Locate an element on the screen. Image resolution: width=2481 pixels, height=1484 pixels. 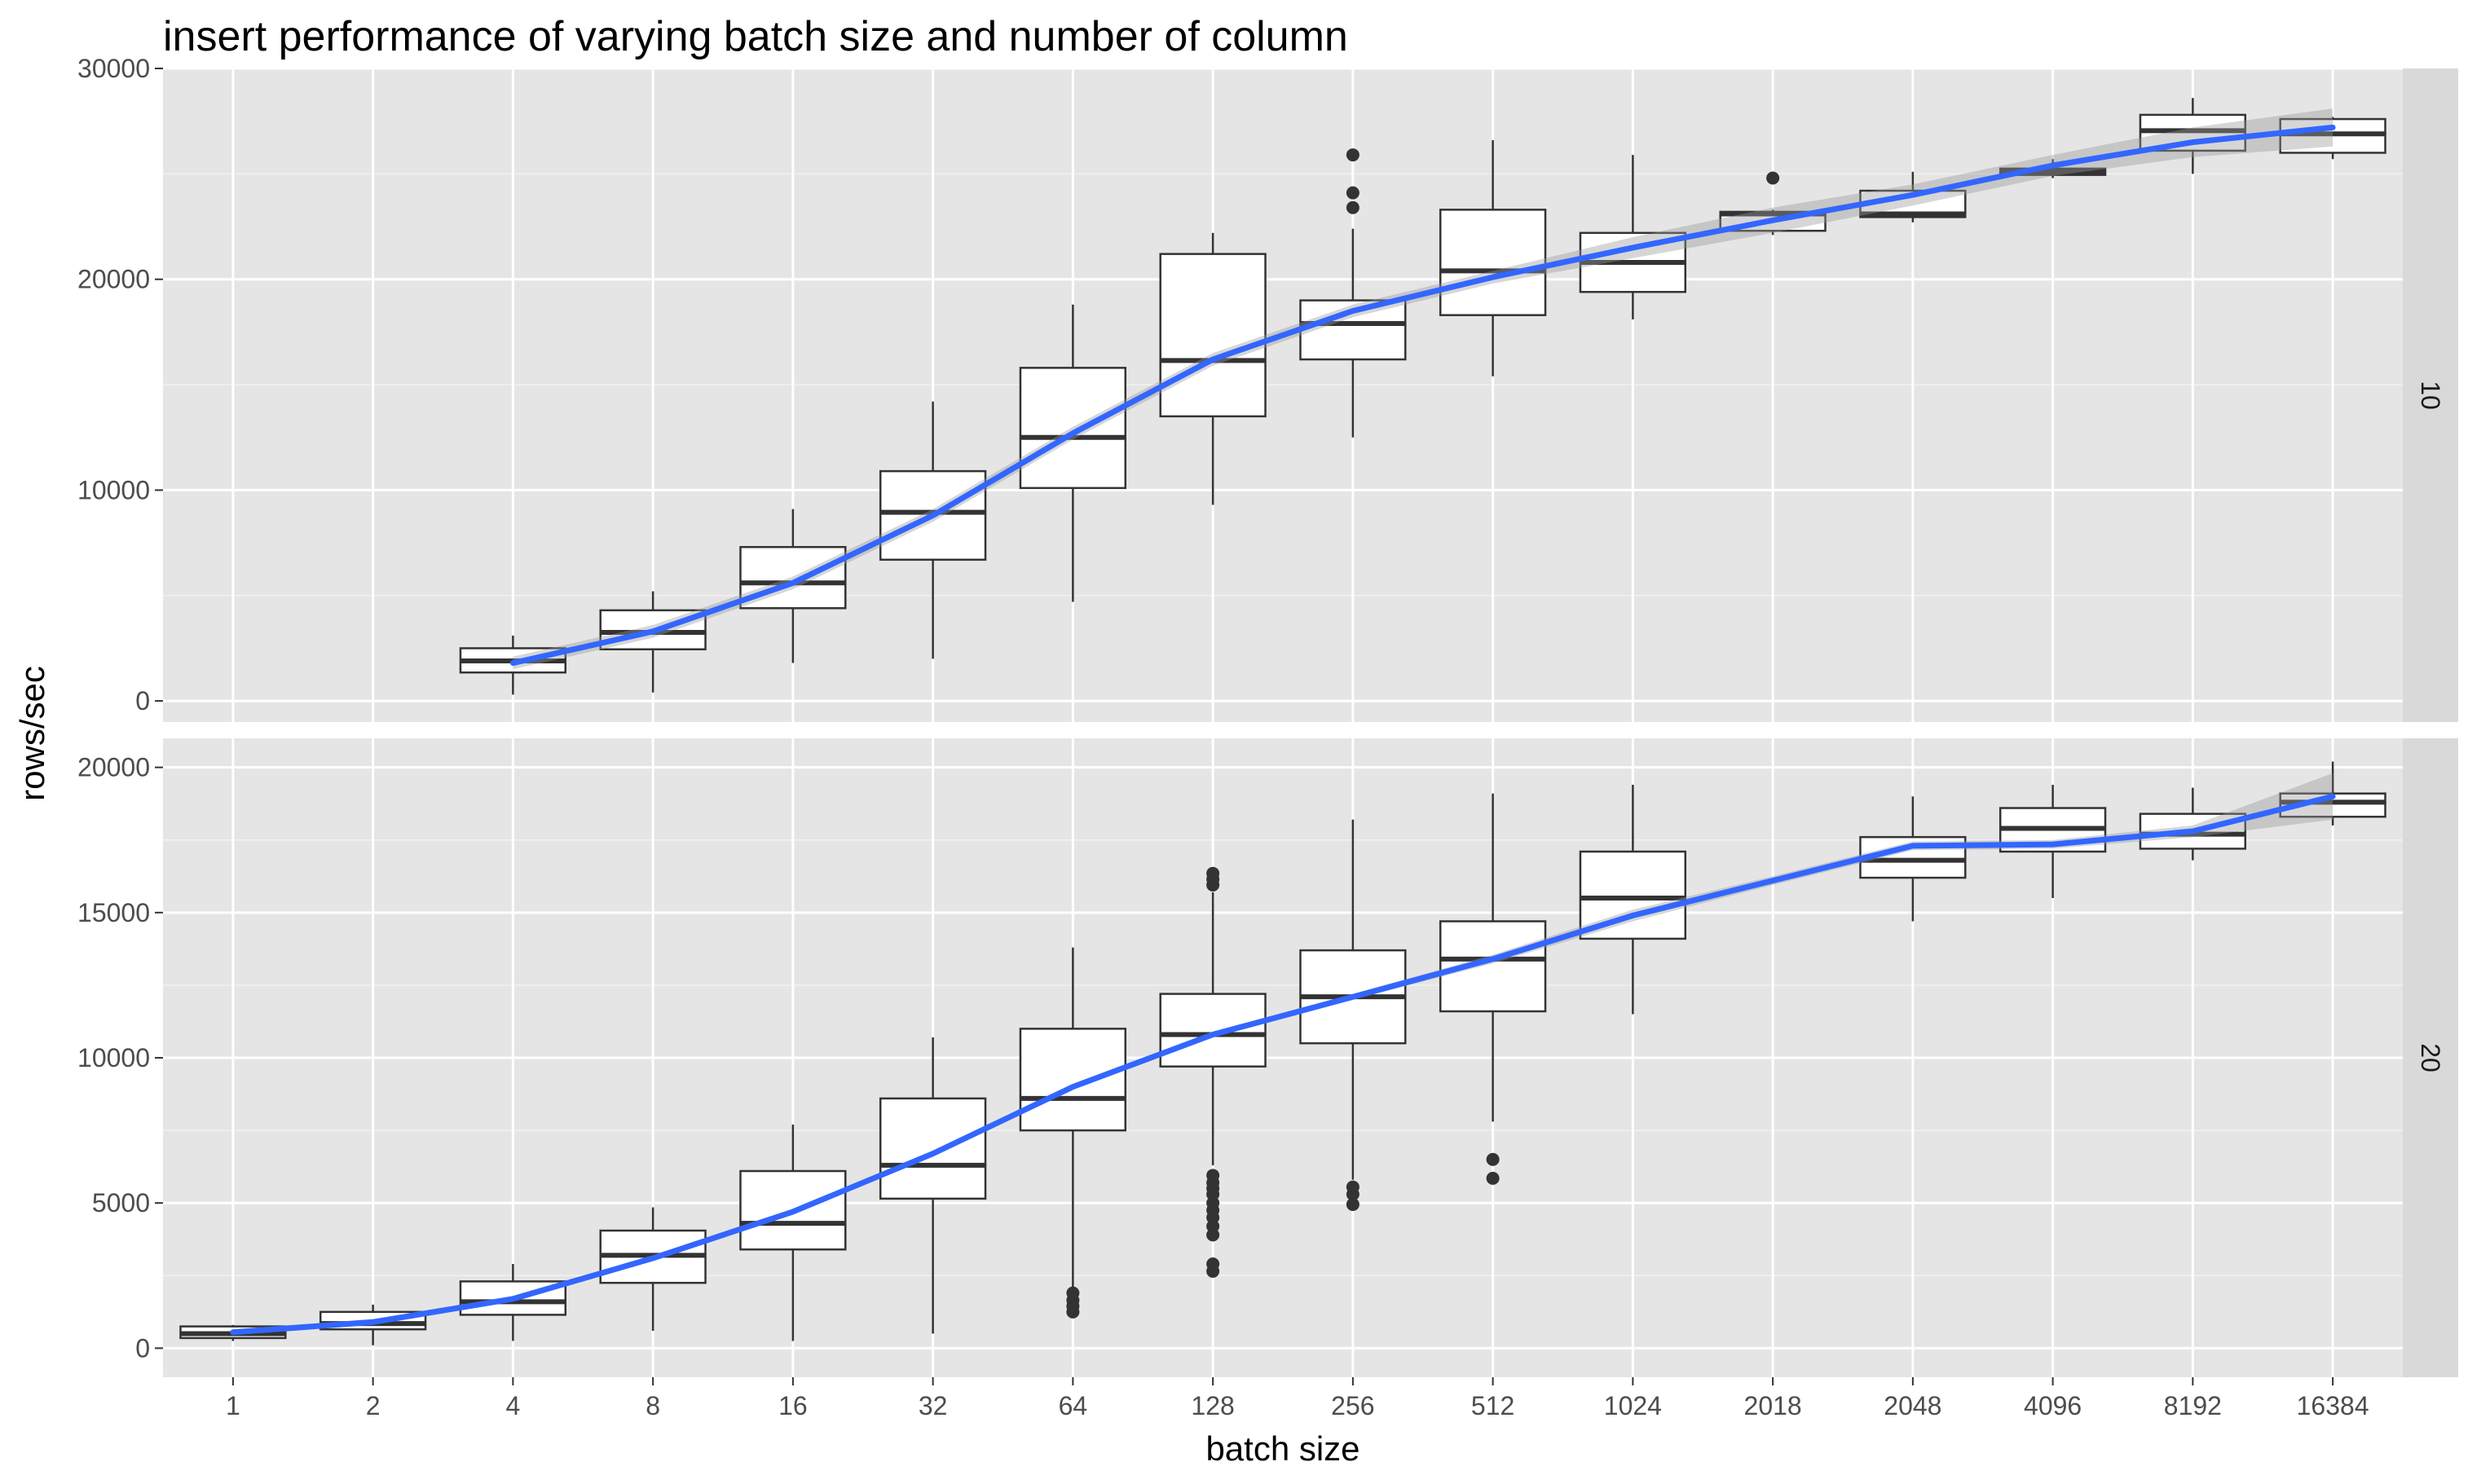
x-tick-label: 1 is located at coordinates (233, 1405).